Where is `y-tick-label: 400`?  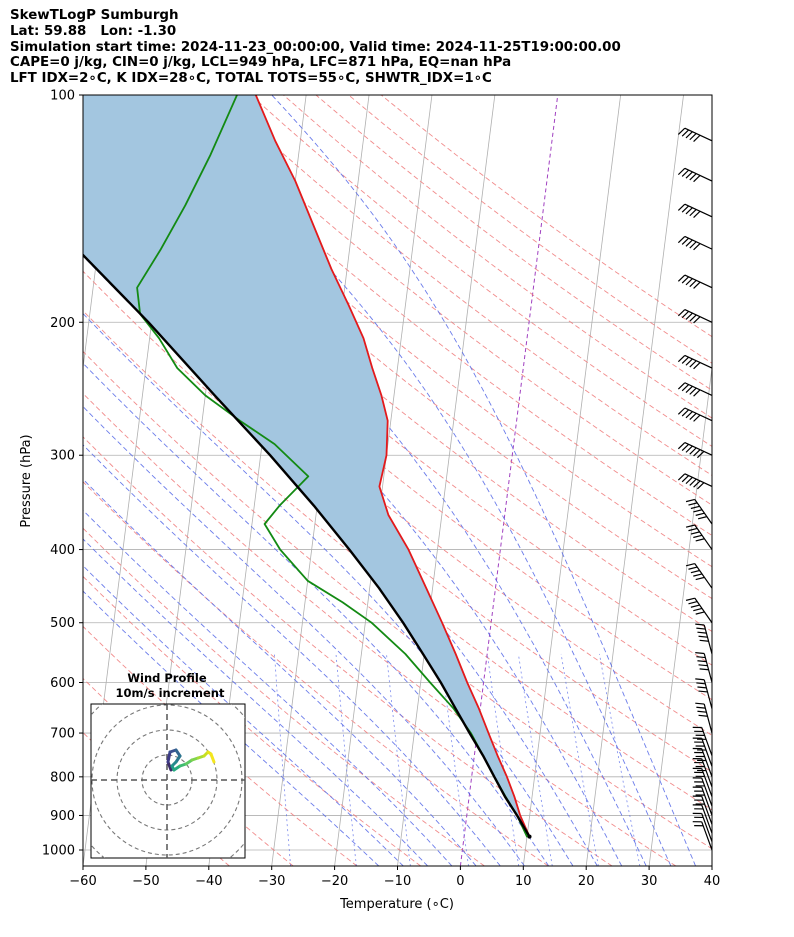
y-tick-label: 400 is located at coordinates (62, 550).